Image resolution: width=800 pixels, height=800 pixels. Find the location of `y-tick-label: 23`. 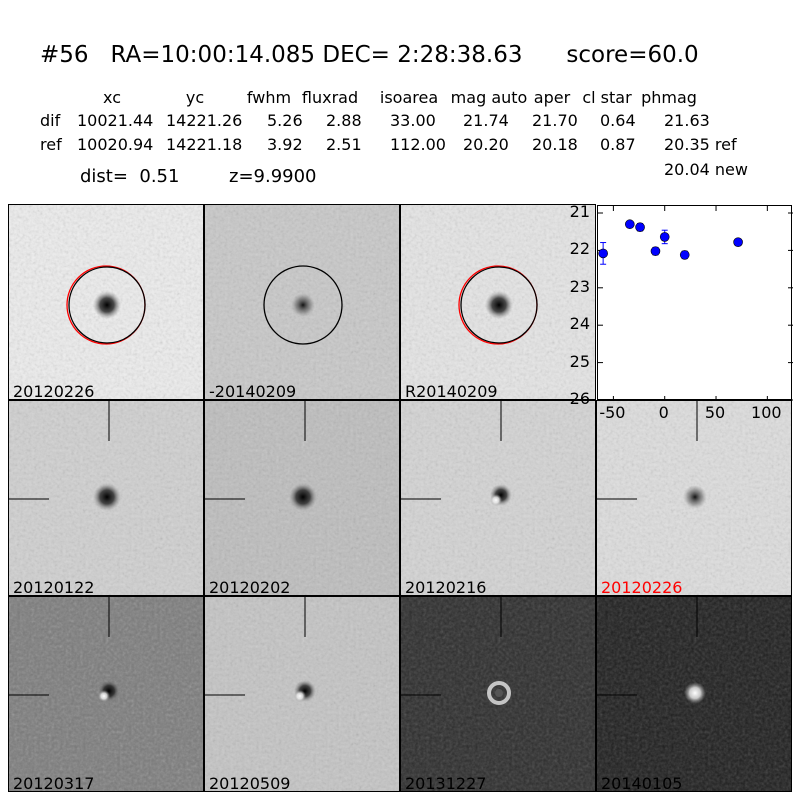

y-tick-label: 23 is located at coordinates (579, 286).